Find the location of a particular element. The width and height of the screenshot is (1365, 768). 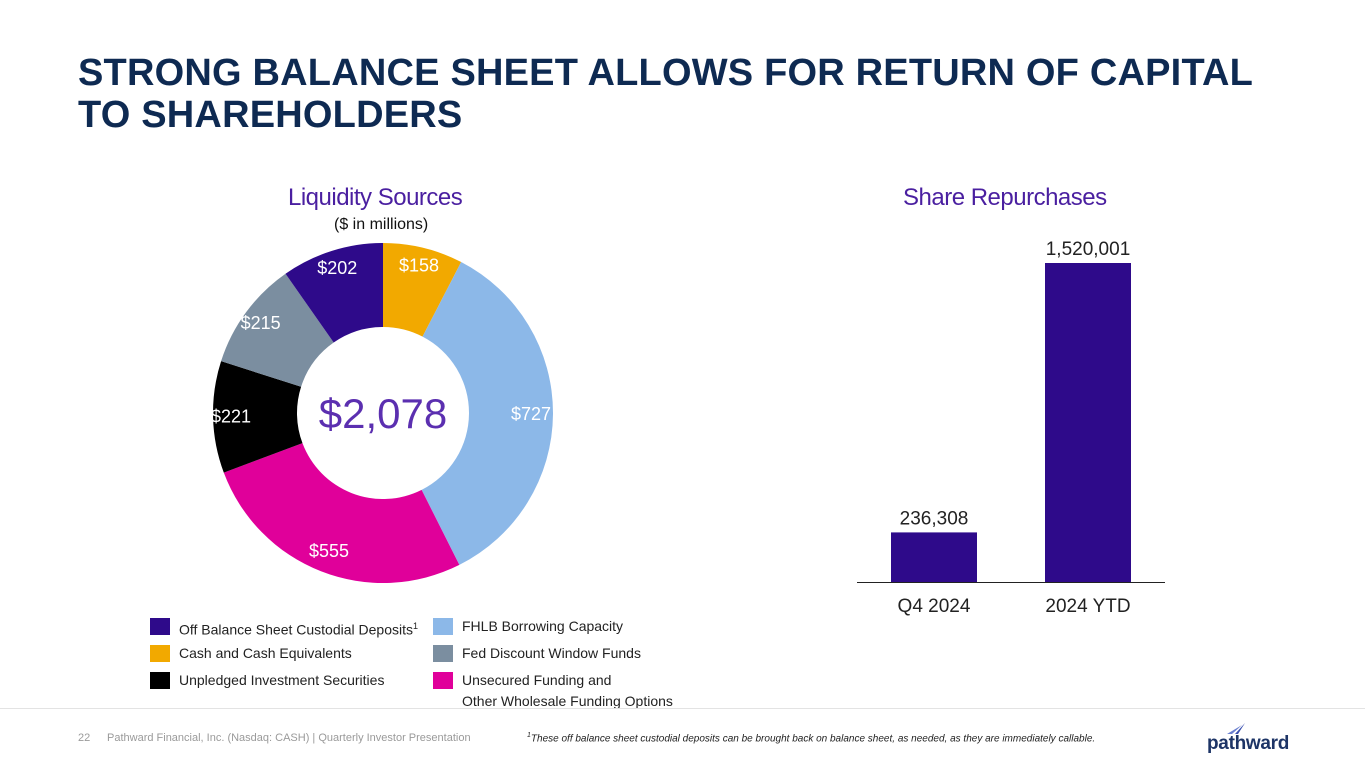

legend-swatch-unsecured is located at coordinates (443, 680).